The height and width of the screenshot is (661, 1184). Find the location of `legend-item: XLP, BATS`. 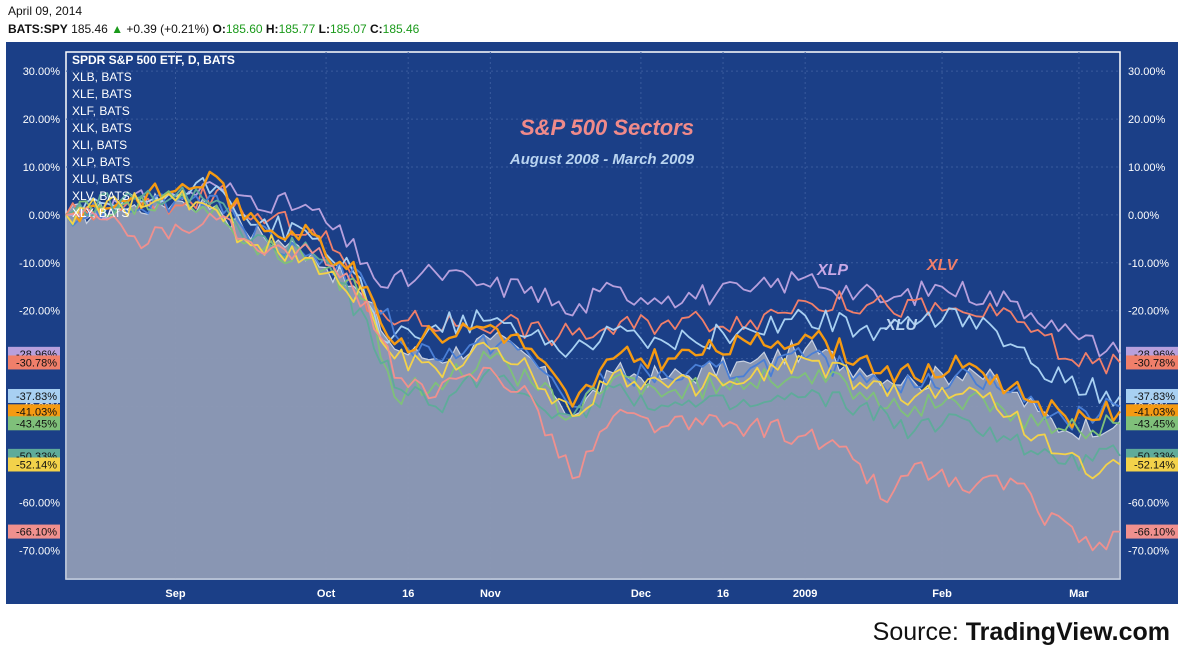

legend-item: XLP, BATS is located at coordinates (101, 162).